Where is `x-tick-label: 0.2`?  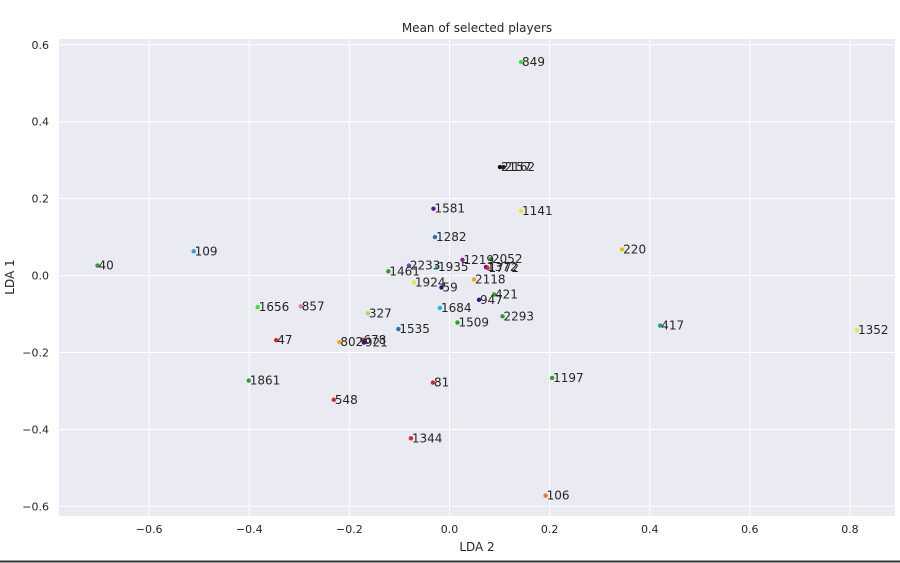 x-tick-label: 0.2 is located at coordinates (550, 529).